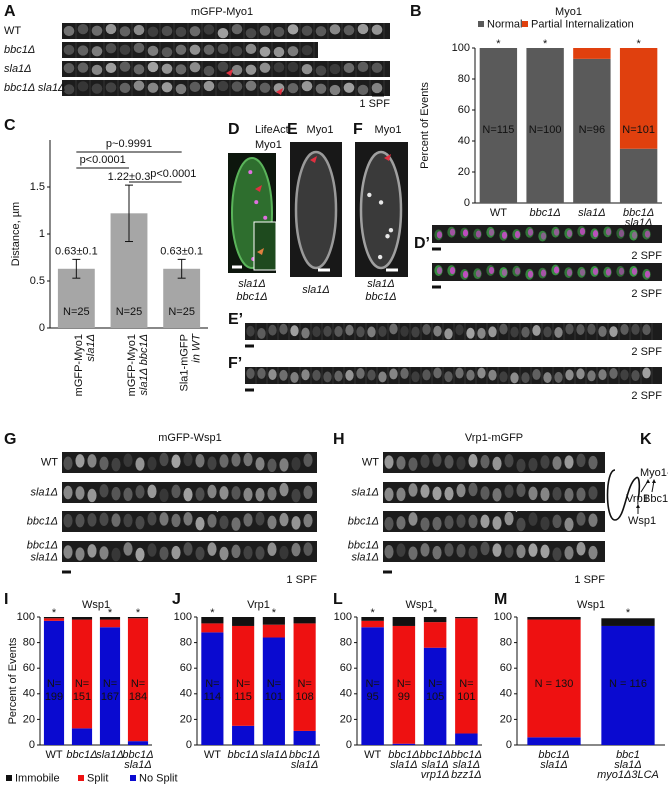 This screenshot has height=790, width=668. Describe the element at coordinates (419, 605) in the screenshot. I see `chart-title: Wsp1` at that location.